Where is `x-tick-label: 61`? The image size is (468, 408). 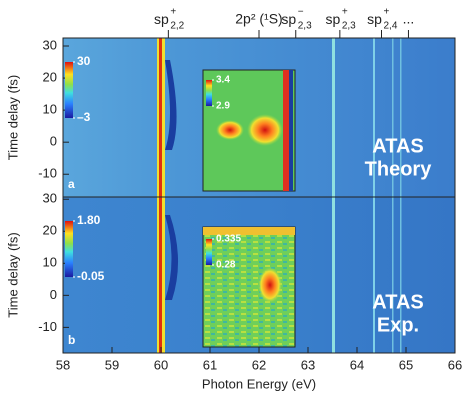
x-tick-label: 61 is located at coordinates (210, 364).